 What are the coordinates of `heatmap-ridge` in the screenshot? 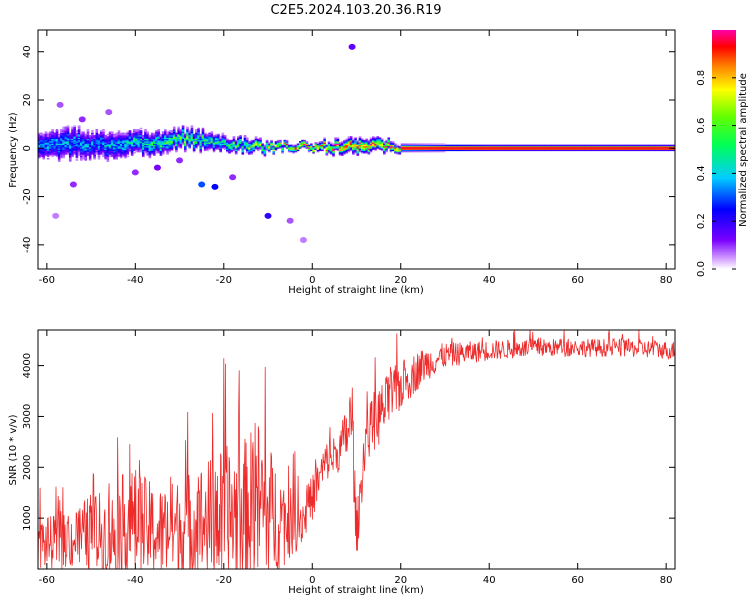 It's located at (537, 148).